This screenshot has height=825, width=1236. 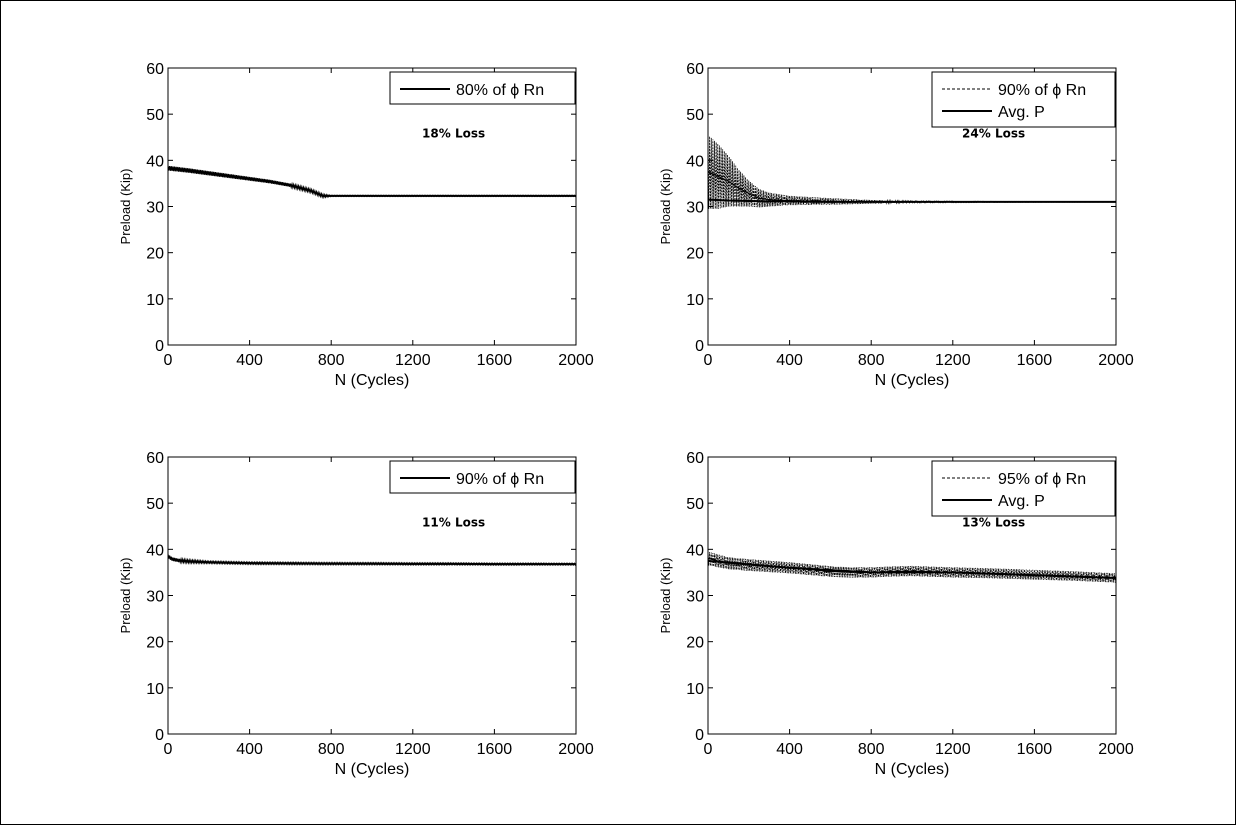 What do you see at coordinates (993, 522) in the screenshot?
I see `loss-annotation: 13% Loss` at bounding box center [993, 522].